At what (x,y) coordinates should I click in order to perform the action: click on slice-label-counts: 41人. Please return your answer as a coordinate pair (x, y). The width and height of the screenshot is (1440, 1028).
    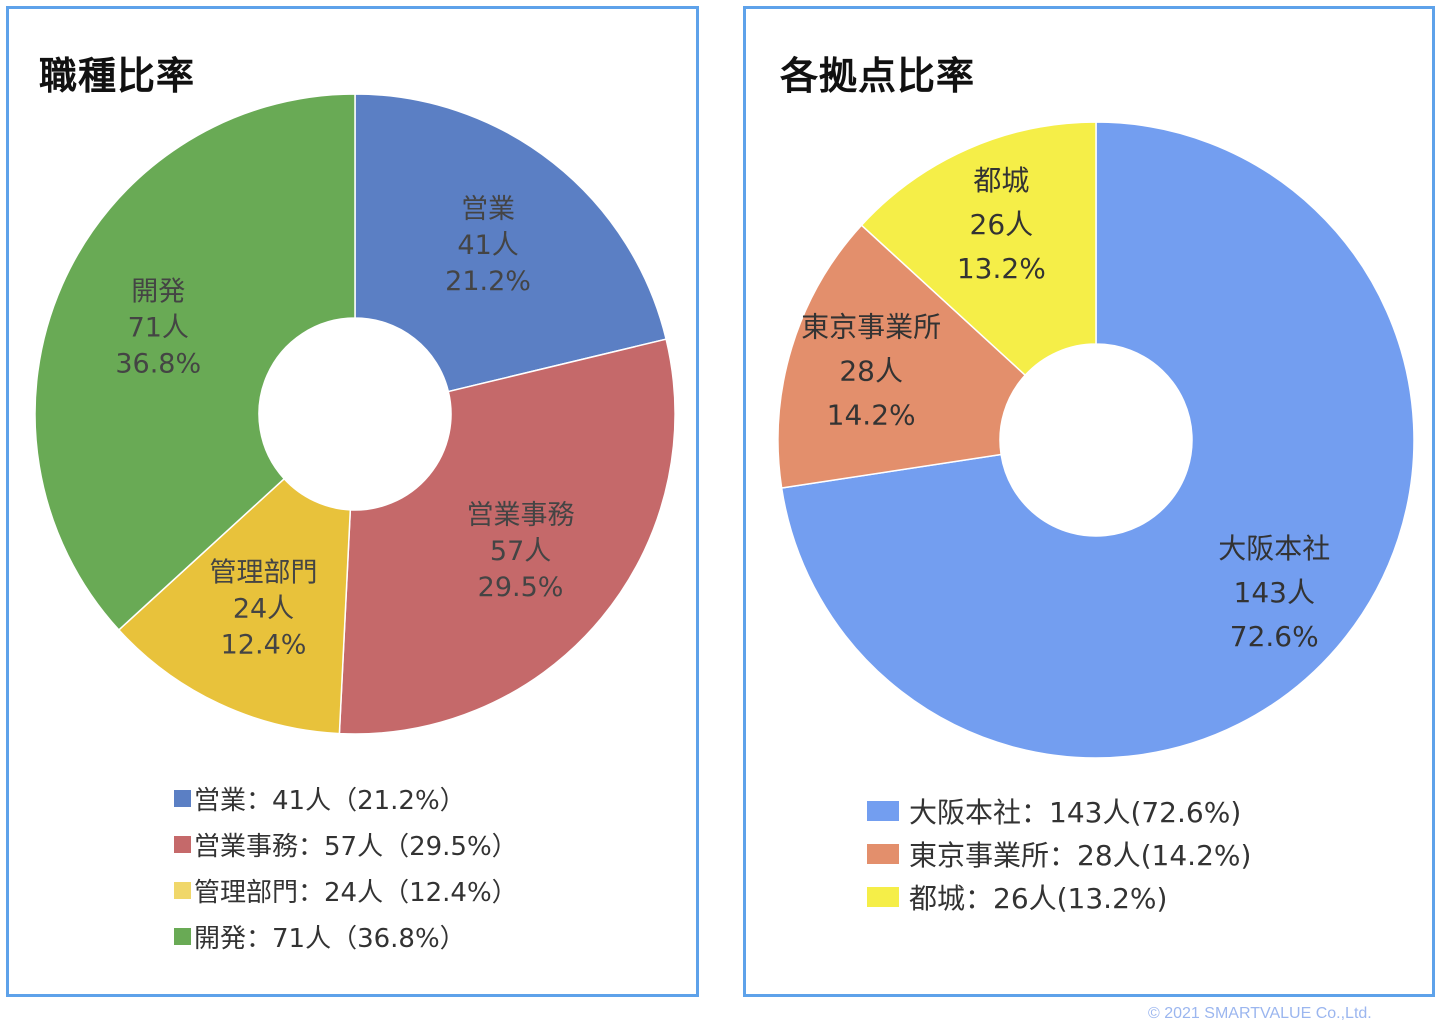
    Looking at the image, I should click on (487, 245).